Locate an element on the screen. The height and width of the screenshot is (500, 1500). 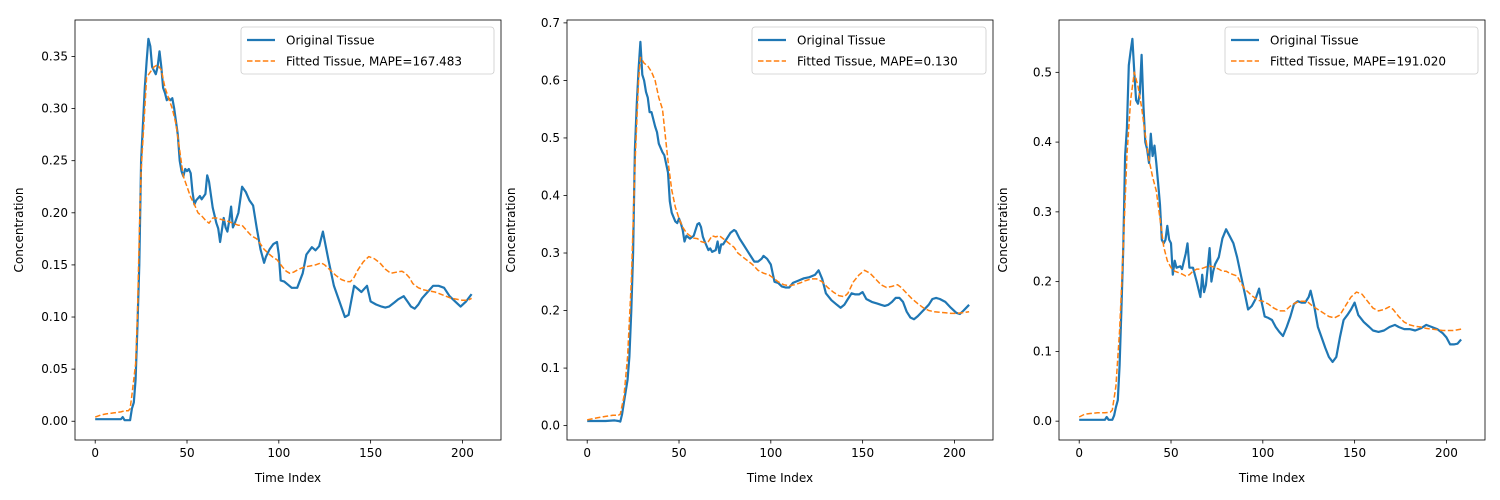
y-tick-label: 0.35 is located at coordinates (54, 56).